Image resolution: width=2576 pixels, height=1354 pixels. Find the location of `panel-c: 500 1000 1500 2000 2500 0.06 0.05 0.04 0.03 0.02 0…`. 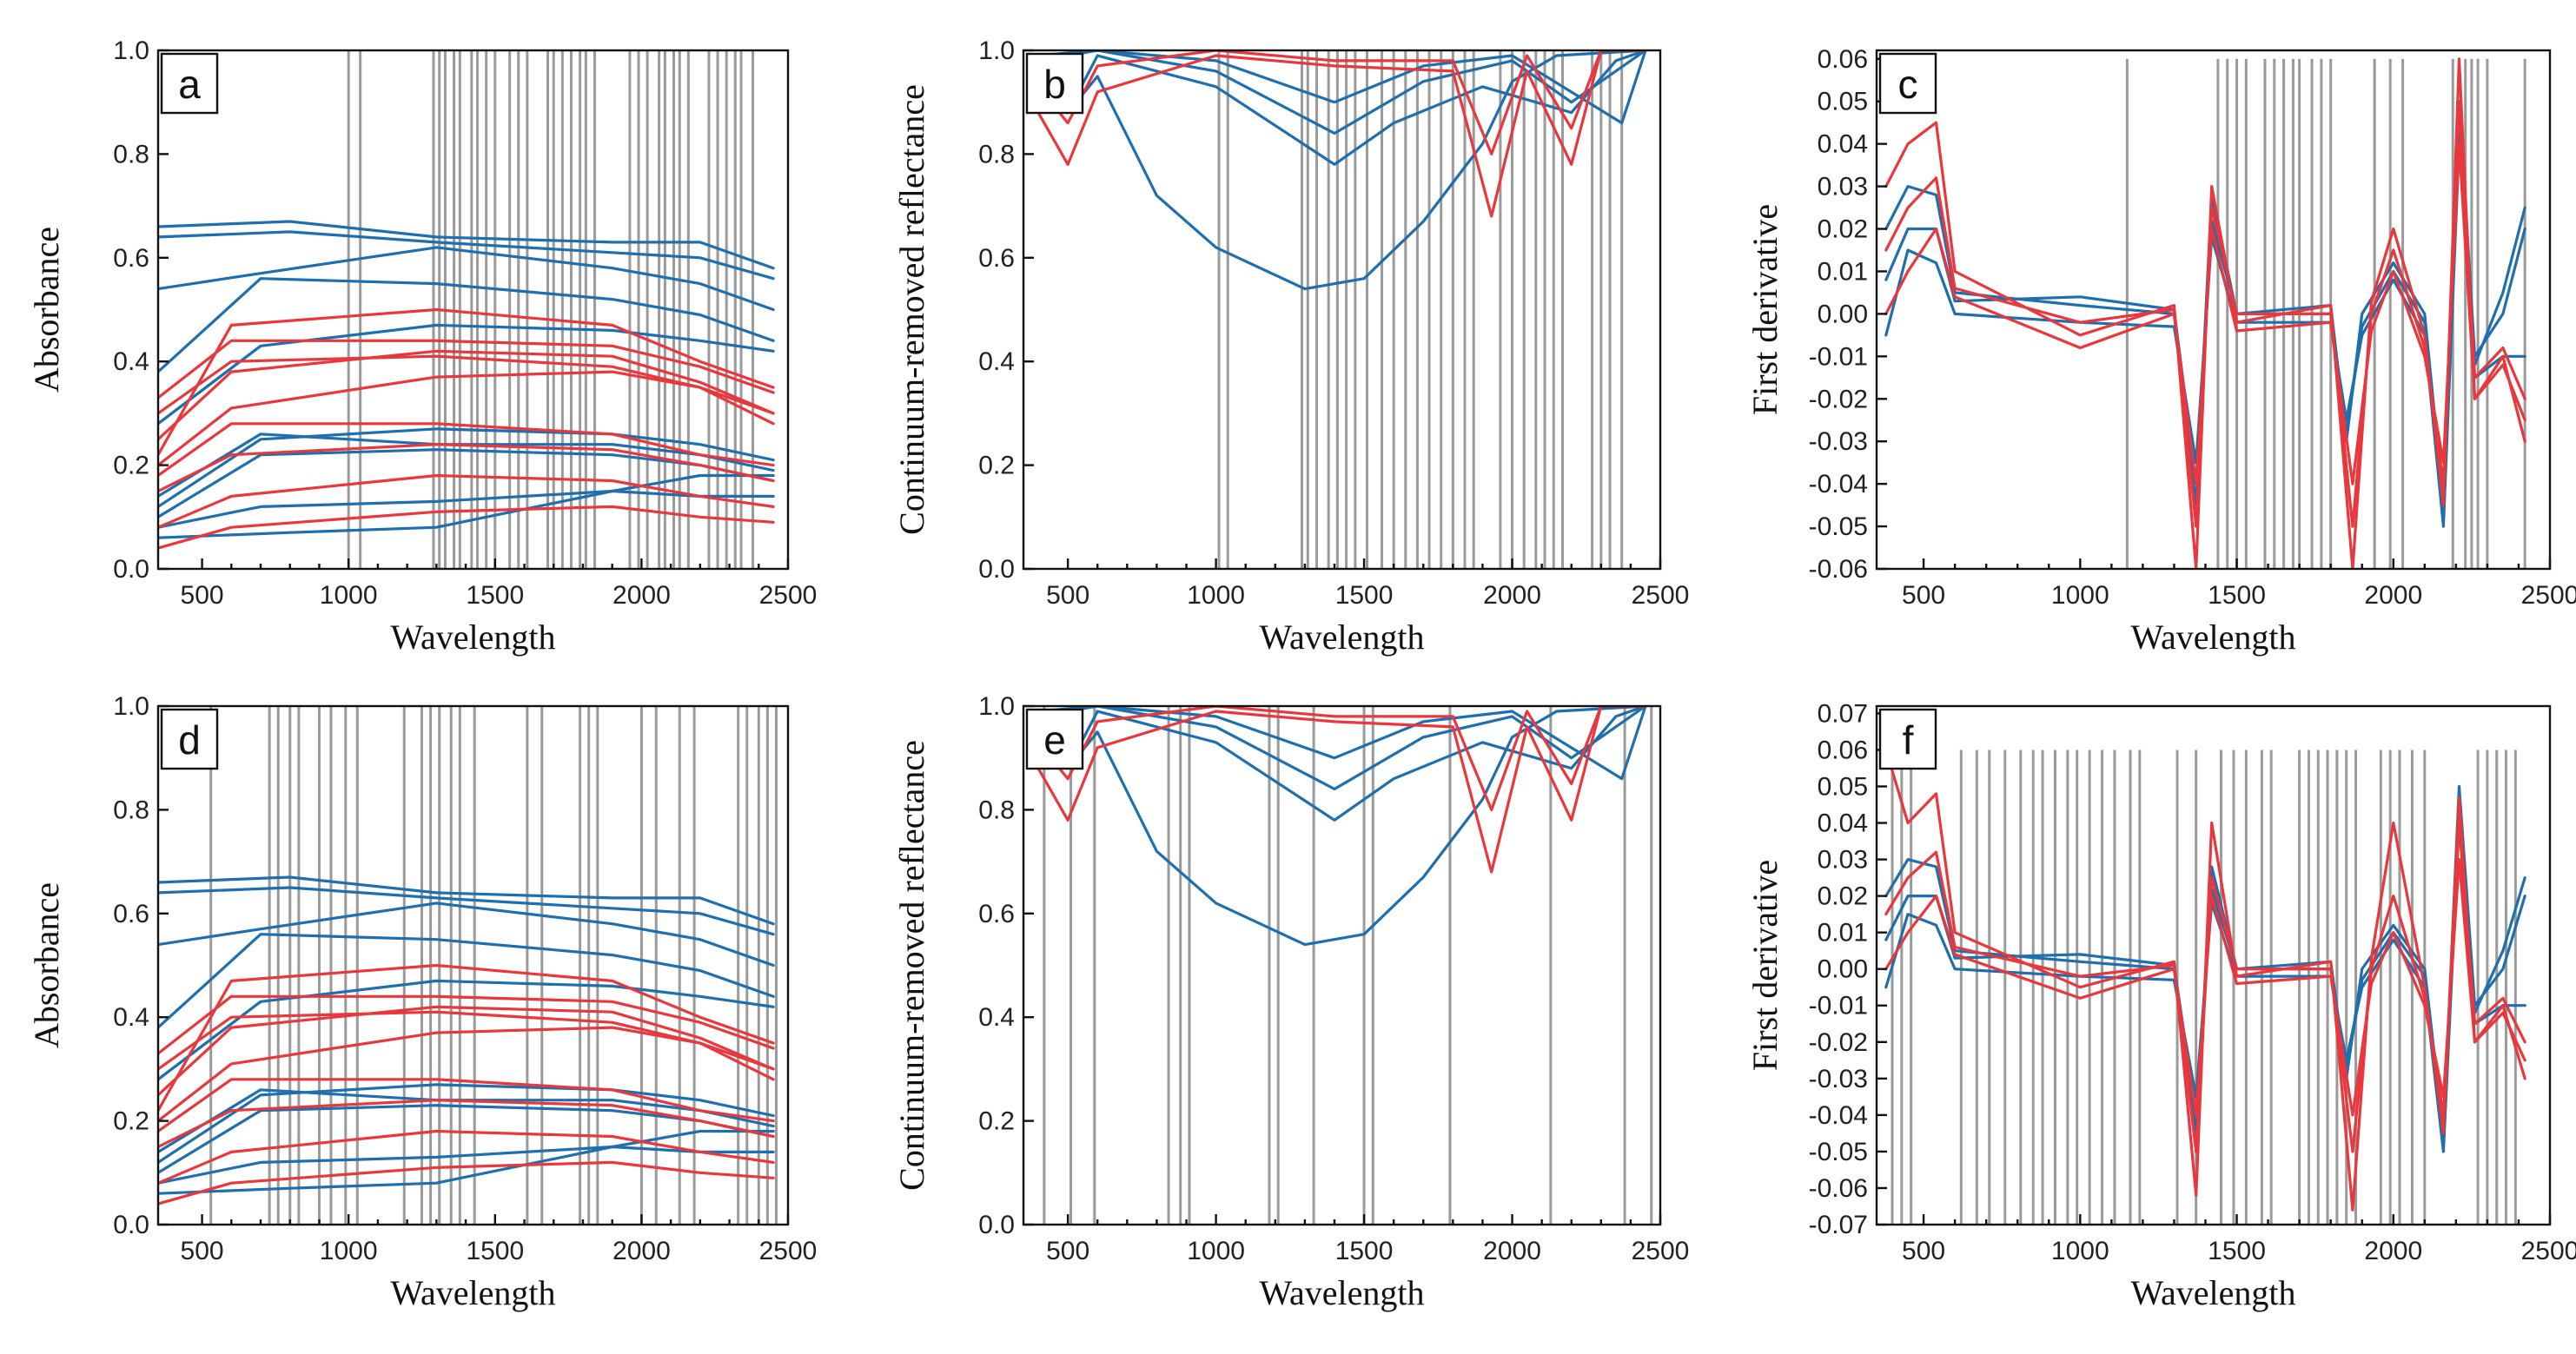

panel-c: 500 1000 1500 2000 2500 0.06 0.05 0.04 0.03 0.02 0… is located at coordinates (2160, 351).